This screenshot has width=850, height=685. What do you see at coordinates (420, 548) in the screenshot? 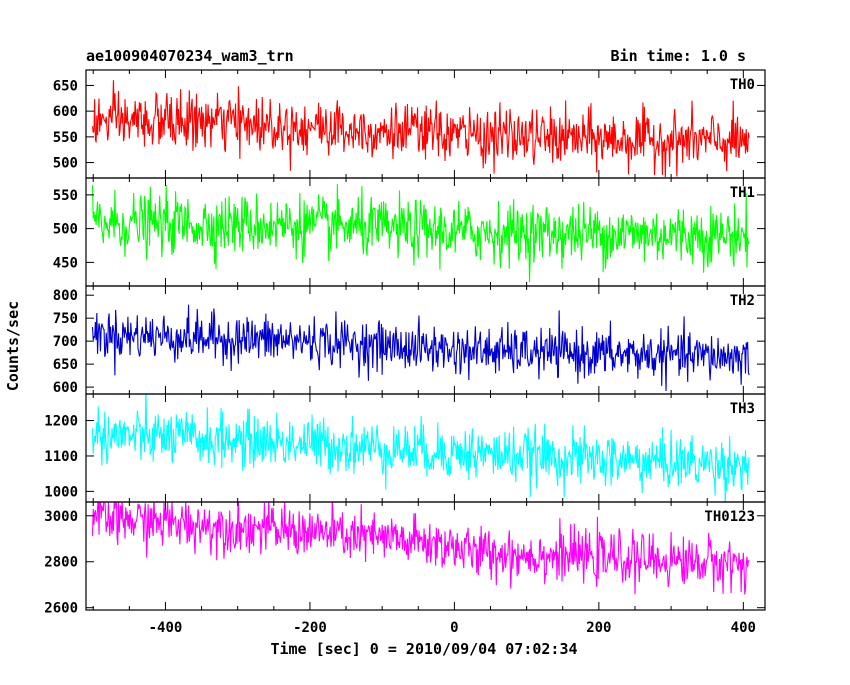
I see `series-line-th0123` at bounding box center [420, 548].